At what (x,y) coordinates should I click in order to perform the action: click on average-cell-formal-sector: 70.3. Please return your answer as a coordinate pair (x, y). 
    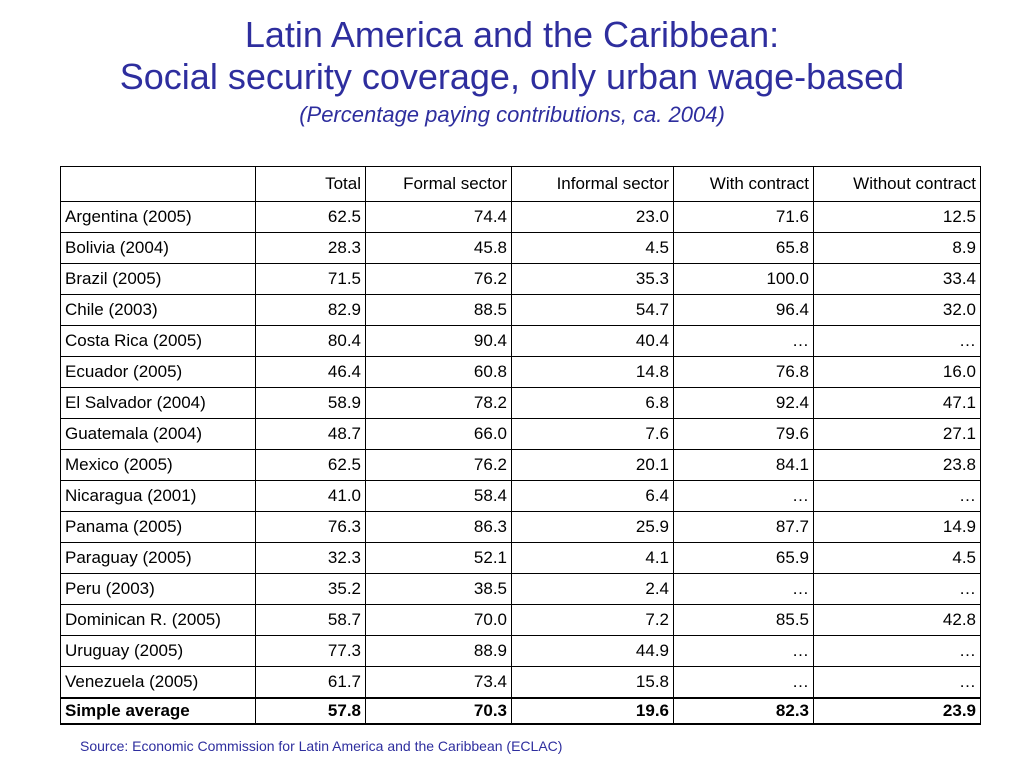
    Looking at the image, I should click on (438, 711).